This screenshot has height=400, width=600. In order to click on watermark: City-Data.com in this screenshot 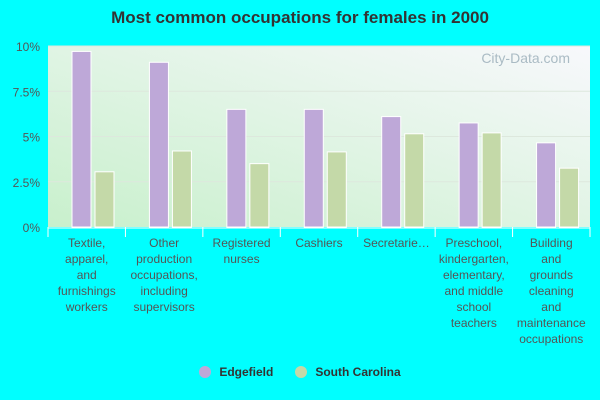, I will do `click(525, 58)`.